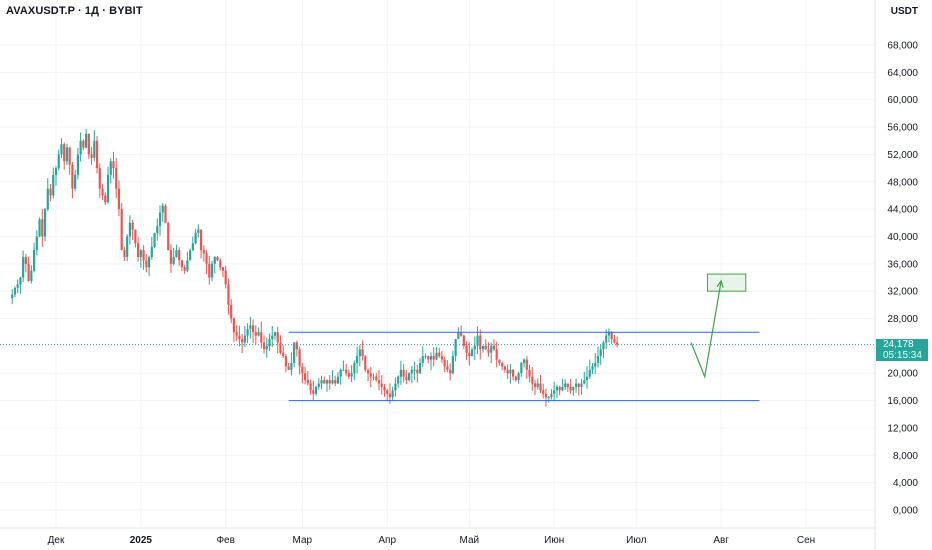  I want to click on projection-arrow-head, so click(720, 283).